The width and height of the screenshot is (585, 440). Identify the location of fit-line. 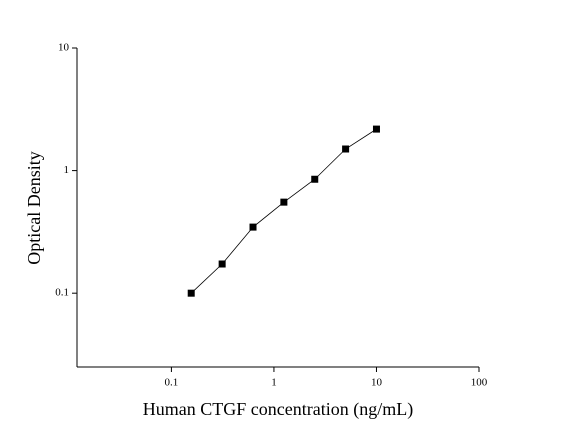
(283, 211).